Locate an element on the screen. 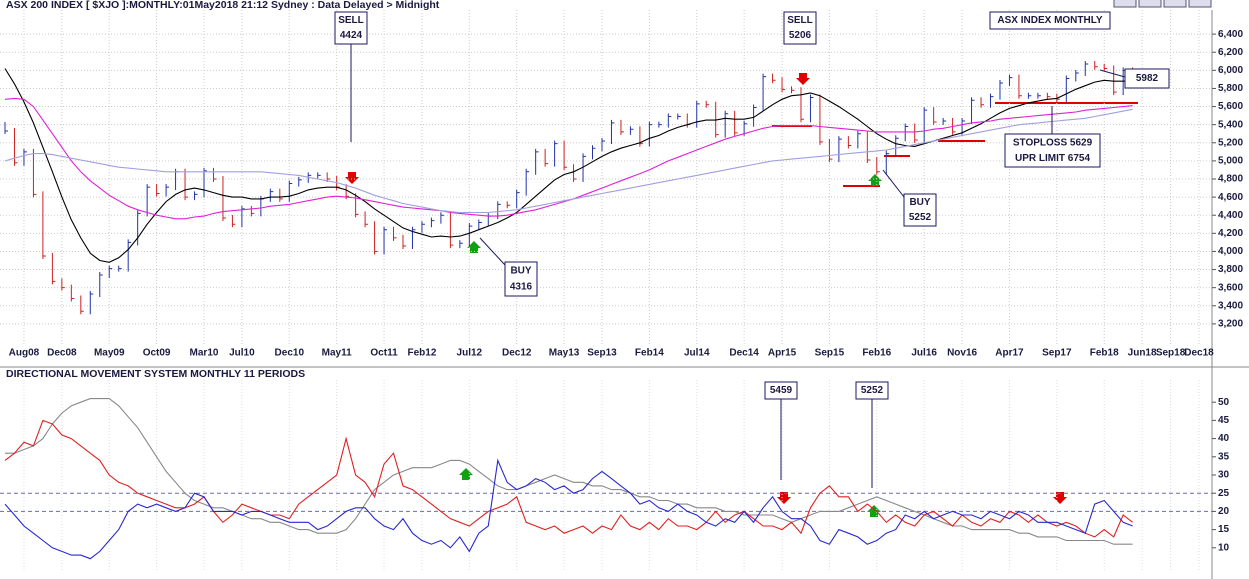 The height and width of the screenshot is (579, 1249). y-tick-label: 50 is located at coordinates (1224, 402).